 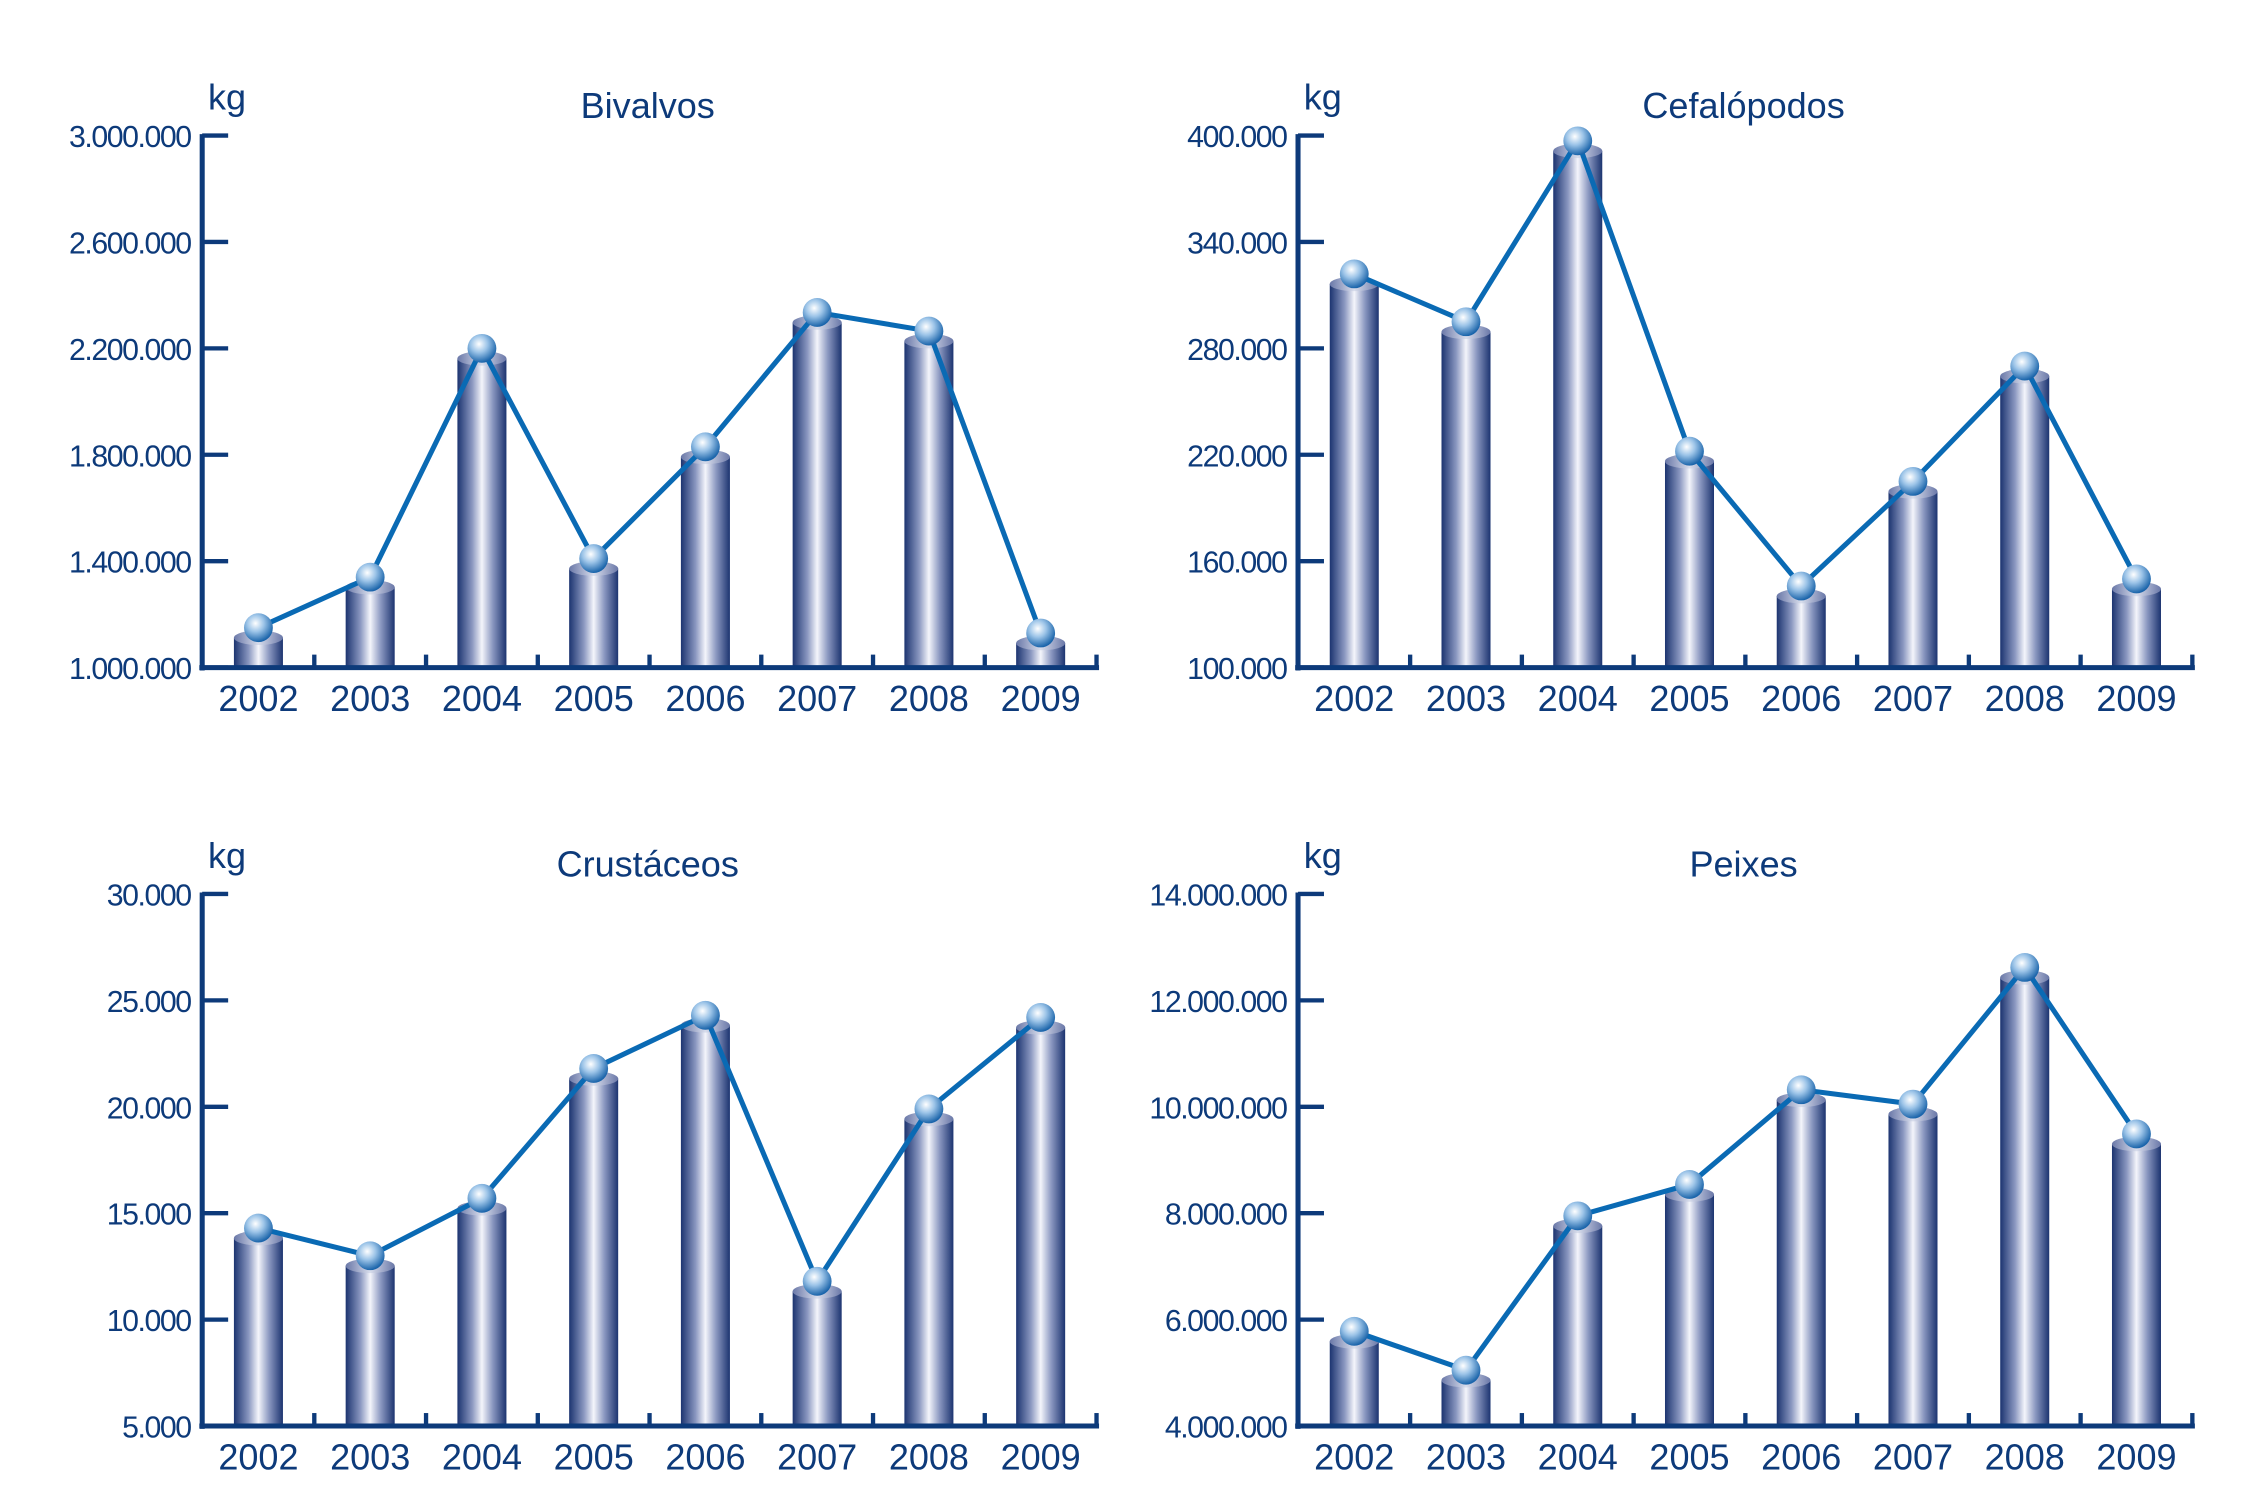 What do you see at coordinates (1743, 864) in the screenshot?
I see `chart-title: Peixes` at bounding box center [1743, 864].